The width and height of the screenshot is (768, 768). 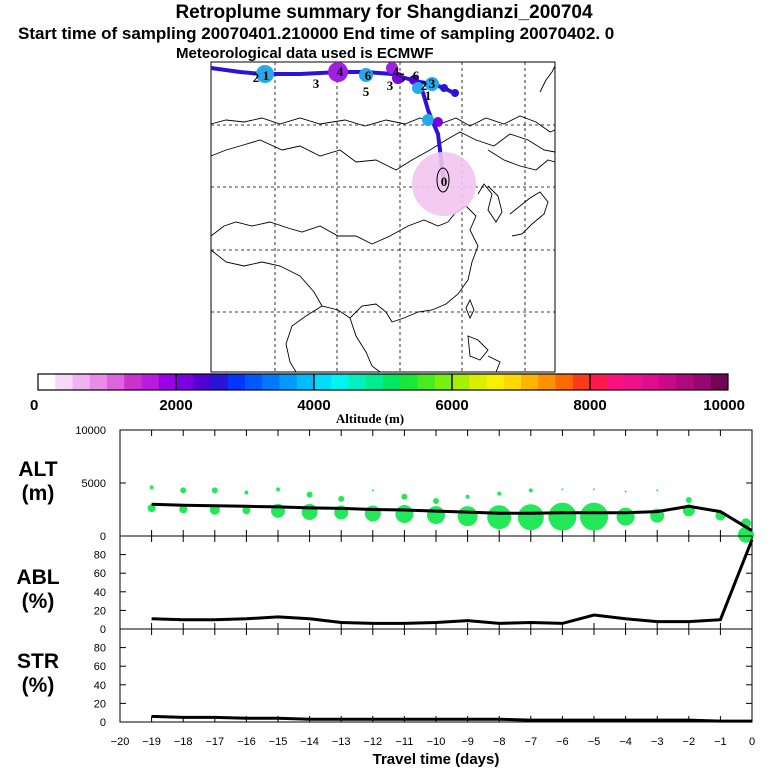 What do you see at coordinates (436, 759) in the screenshot?
I see `x-axis-label: Travel time (days)` at bounding box center [436, 759].